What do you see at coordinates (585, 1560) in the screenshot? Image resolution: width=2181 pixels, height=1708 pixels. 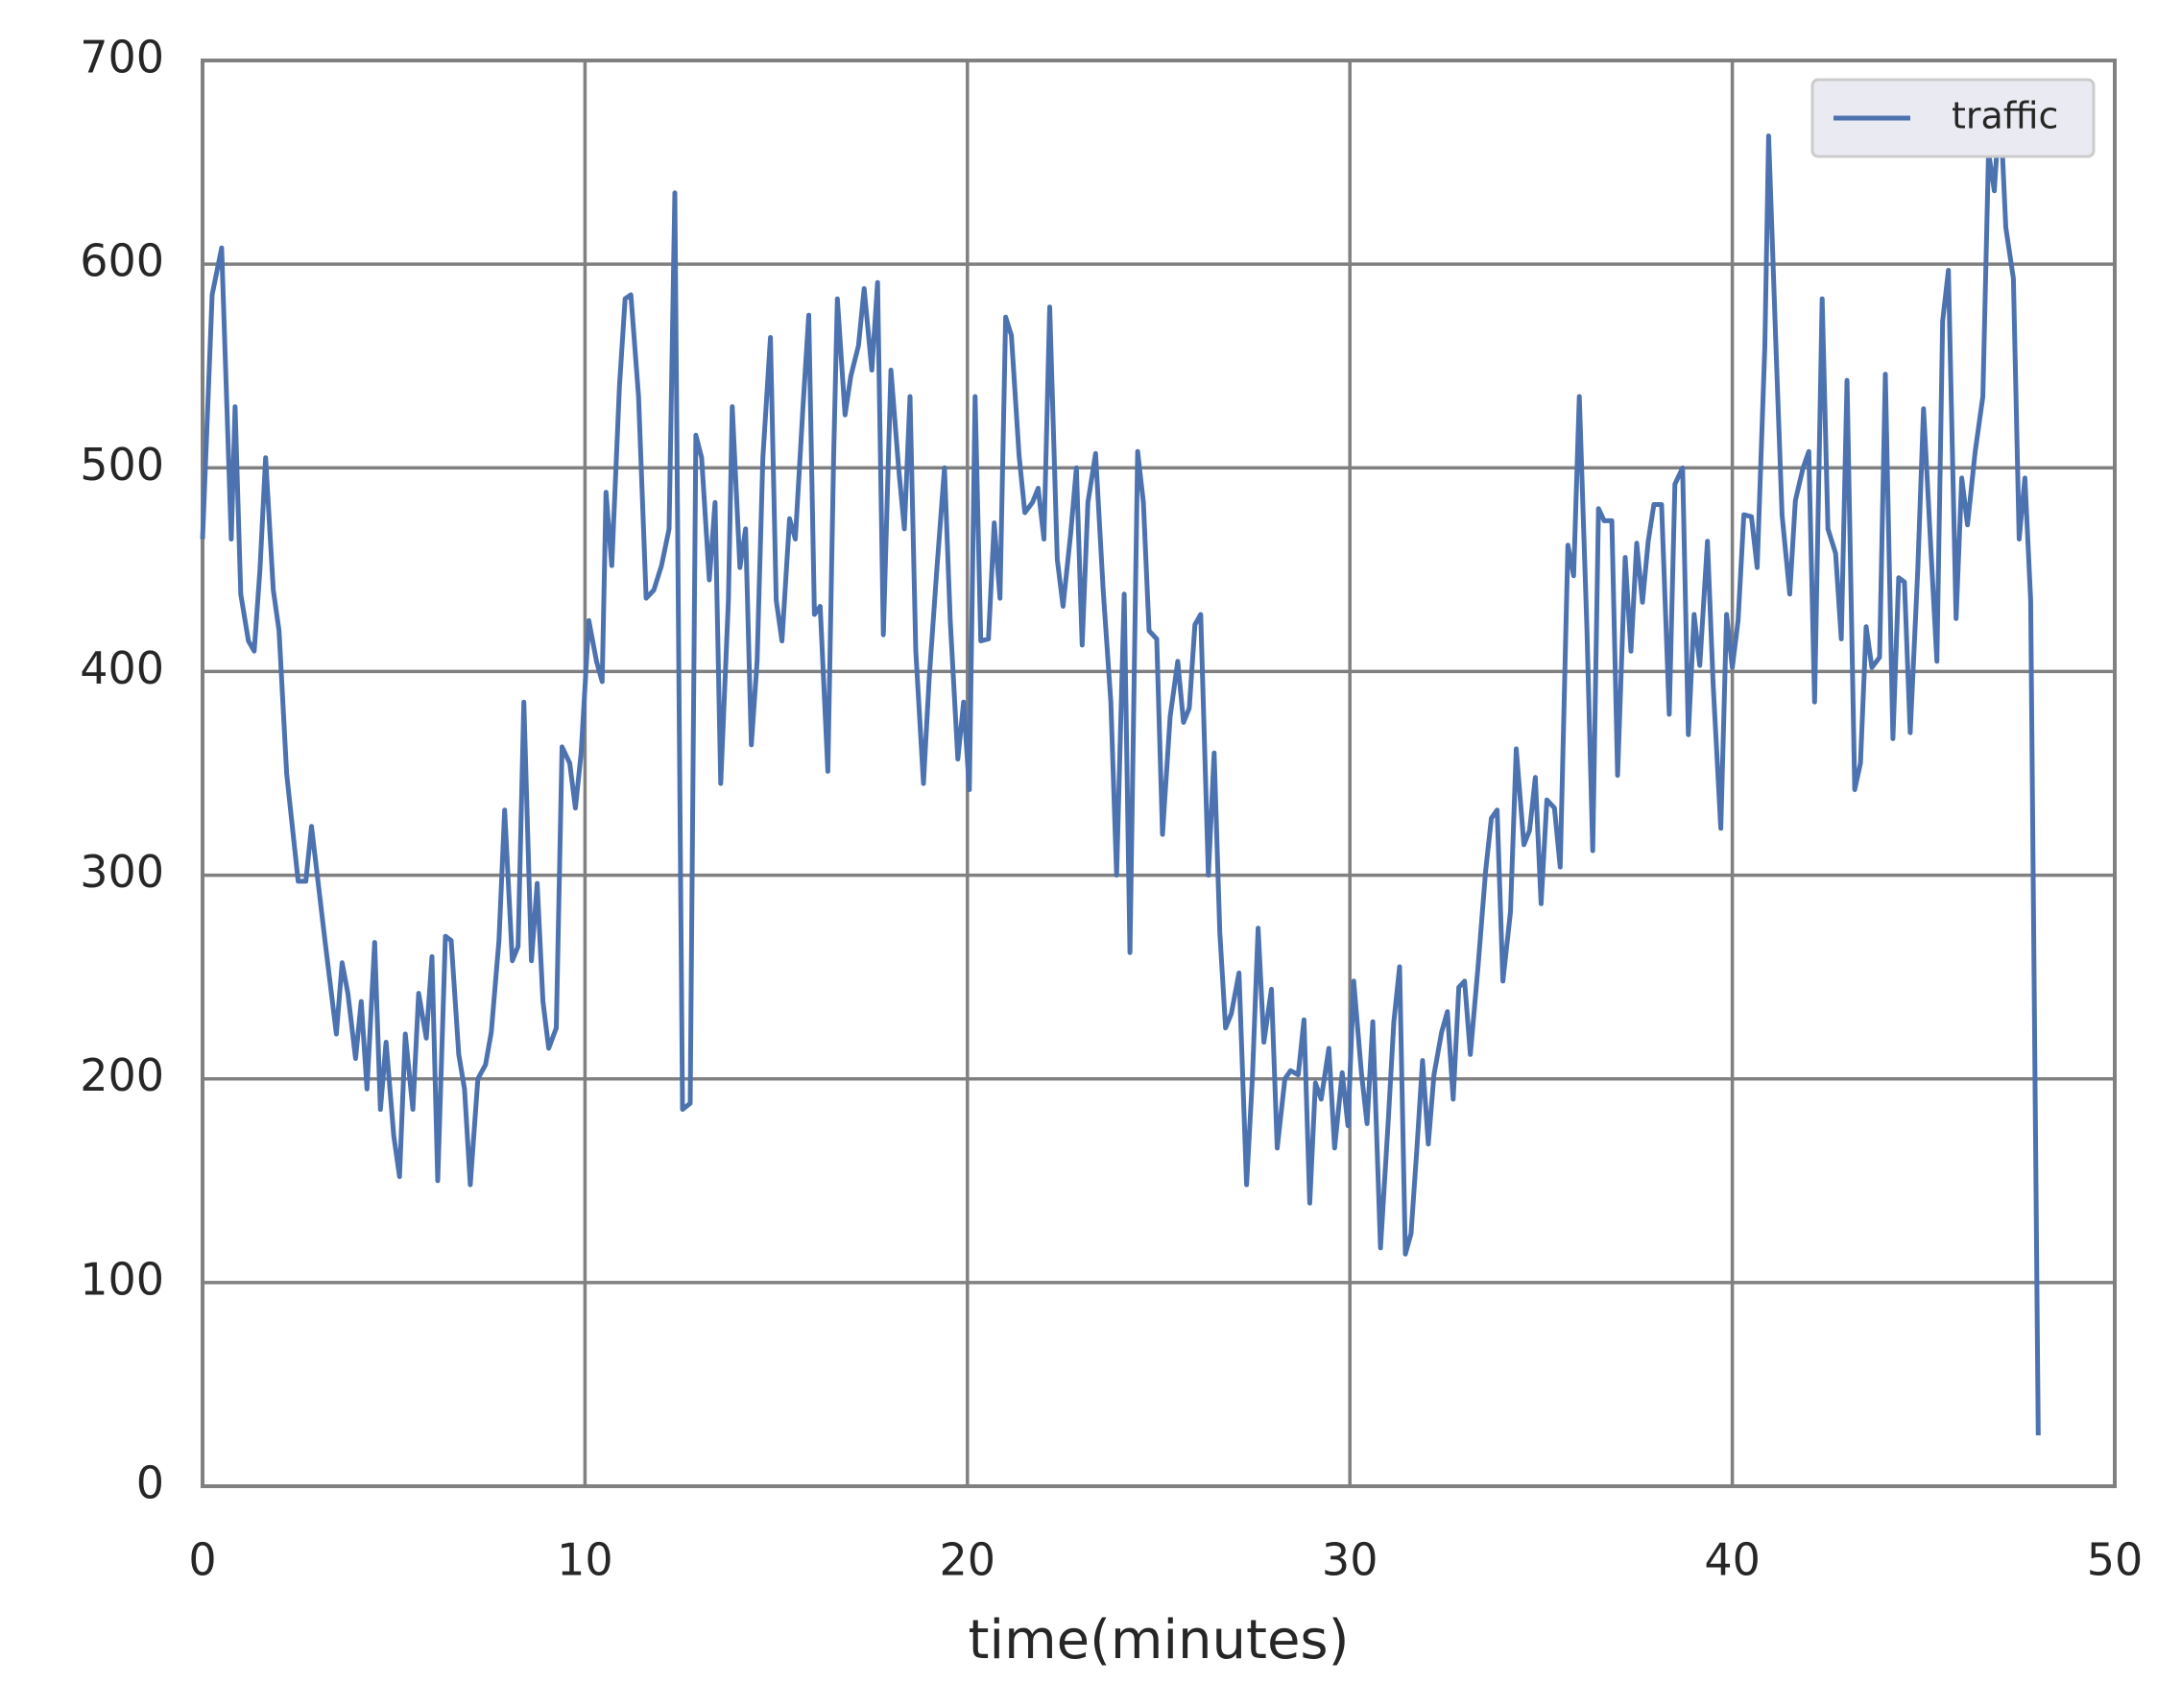 I see `x-tick-label: 10` at bounding box center [585, 1560].